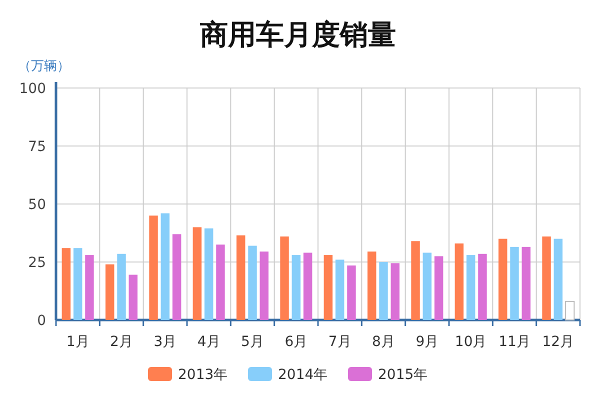  I want to click on y-tick-label: 75, so click(37, 147).